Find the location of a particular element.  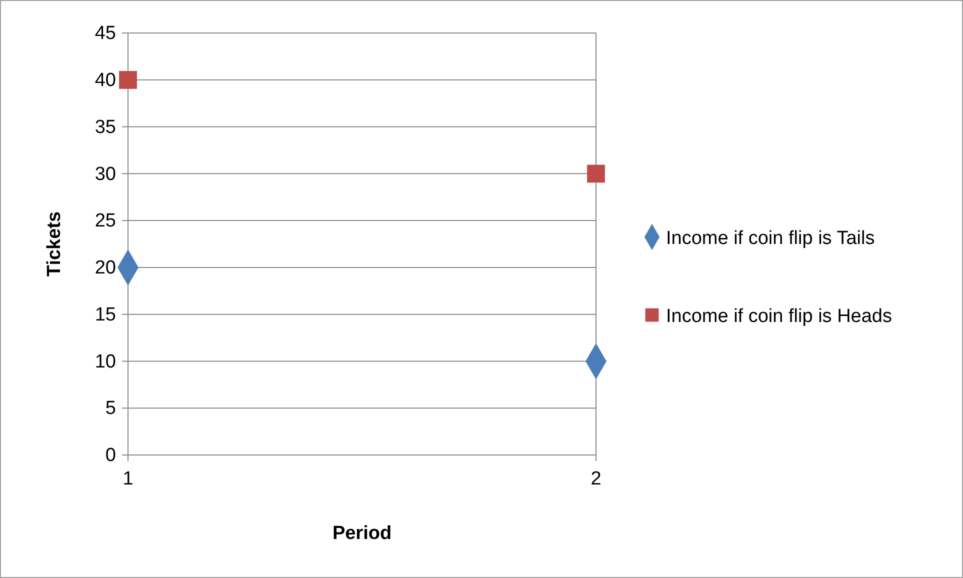

y-tick-label: 40 is located at coordinates (105, 80).